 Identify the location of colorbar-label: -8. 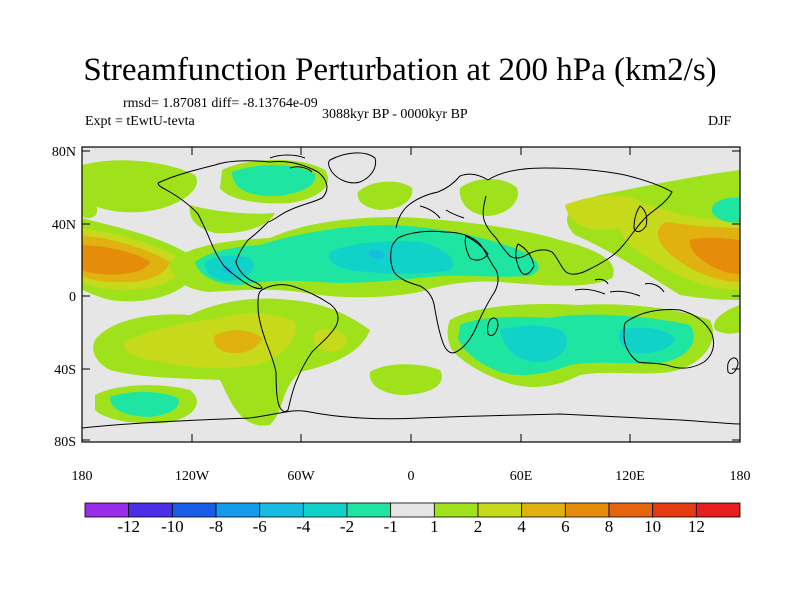
(216, 526).